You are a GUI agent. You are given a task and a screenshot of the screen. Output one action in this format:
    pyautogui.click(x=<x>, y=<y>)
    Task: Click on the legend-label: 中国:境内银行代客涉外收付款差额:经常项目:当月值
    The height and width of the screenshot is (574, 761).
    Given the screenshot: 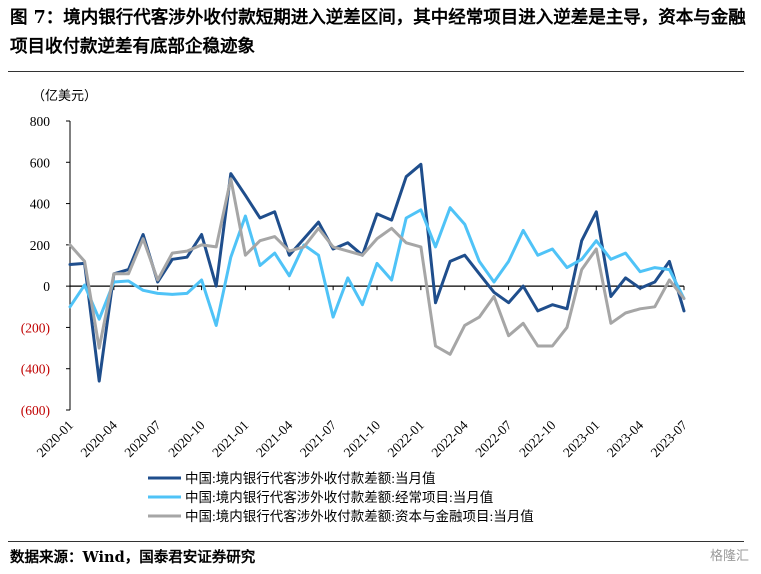 What is the action you would take?
    pyautogui.click(x=339, y=497)
    